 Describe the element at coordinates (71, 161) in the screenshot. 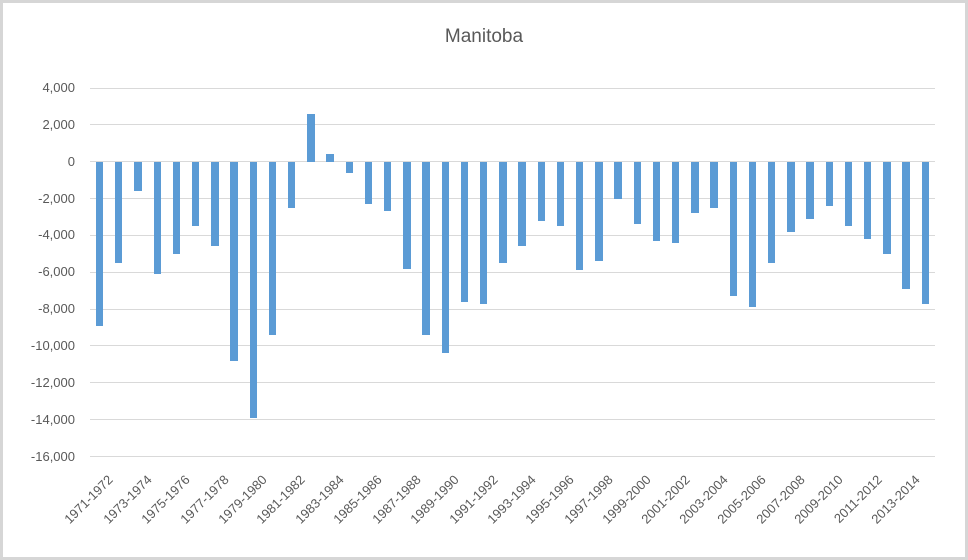

I see `y-axis-tick-label: 0` at that location.